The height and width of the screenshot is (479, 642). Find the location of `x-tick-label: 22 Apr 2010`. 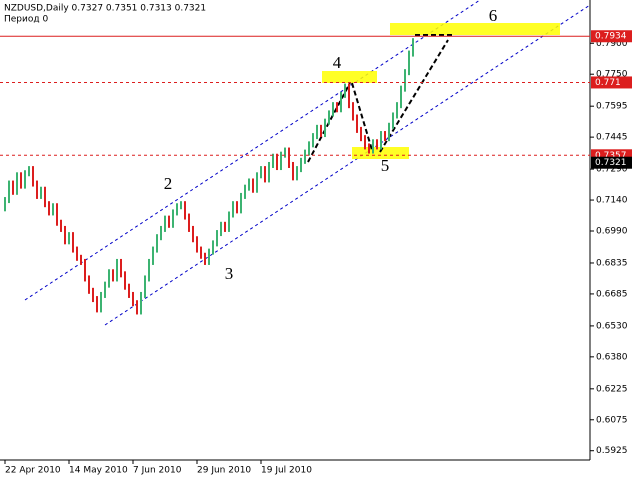

x-tick-label: 22 Apr 2010 is located at coordinates (33, 471).